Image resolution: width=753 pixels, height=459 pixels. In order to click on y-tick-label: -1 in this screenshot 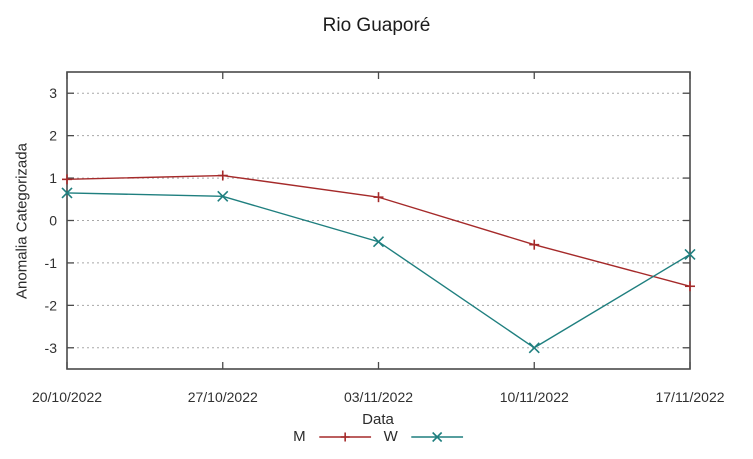, I will do `click(51, 263)`.